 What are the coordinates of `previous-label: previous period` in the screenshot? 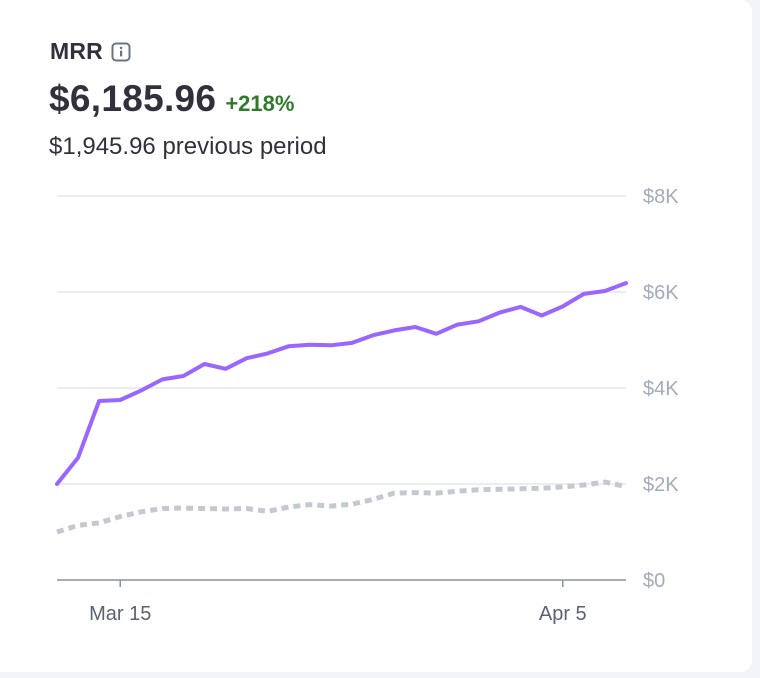 It's located at (244, 146).